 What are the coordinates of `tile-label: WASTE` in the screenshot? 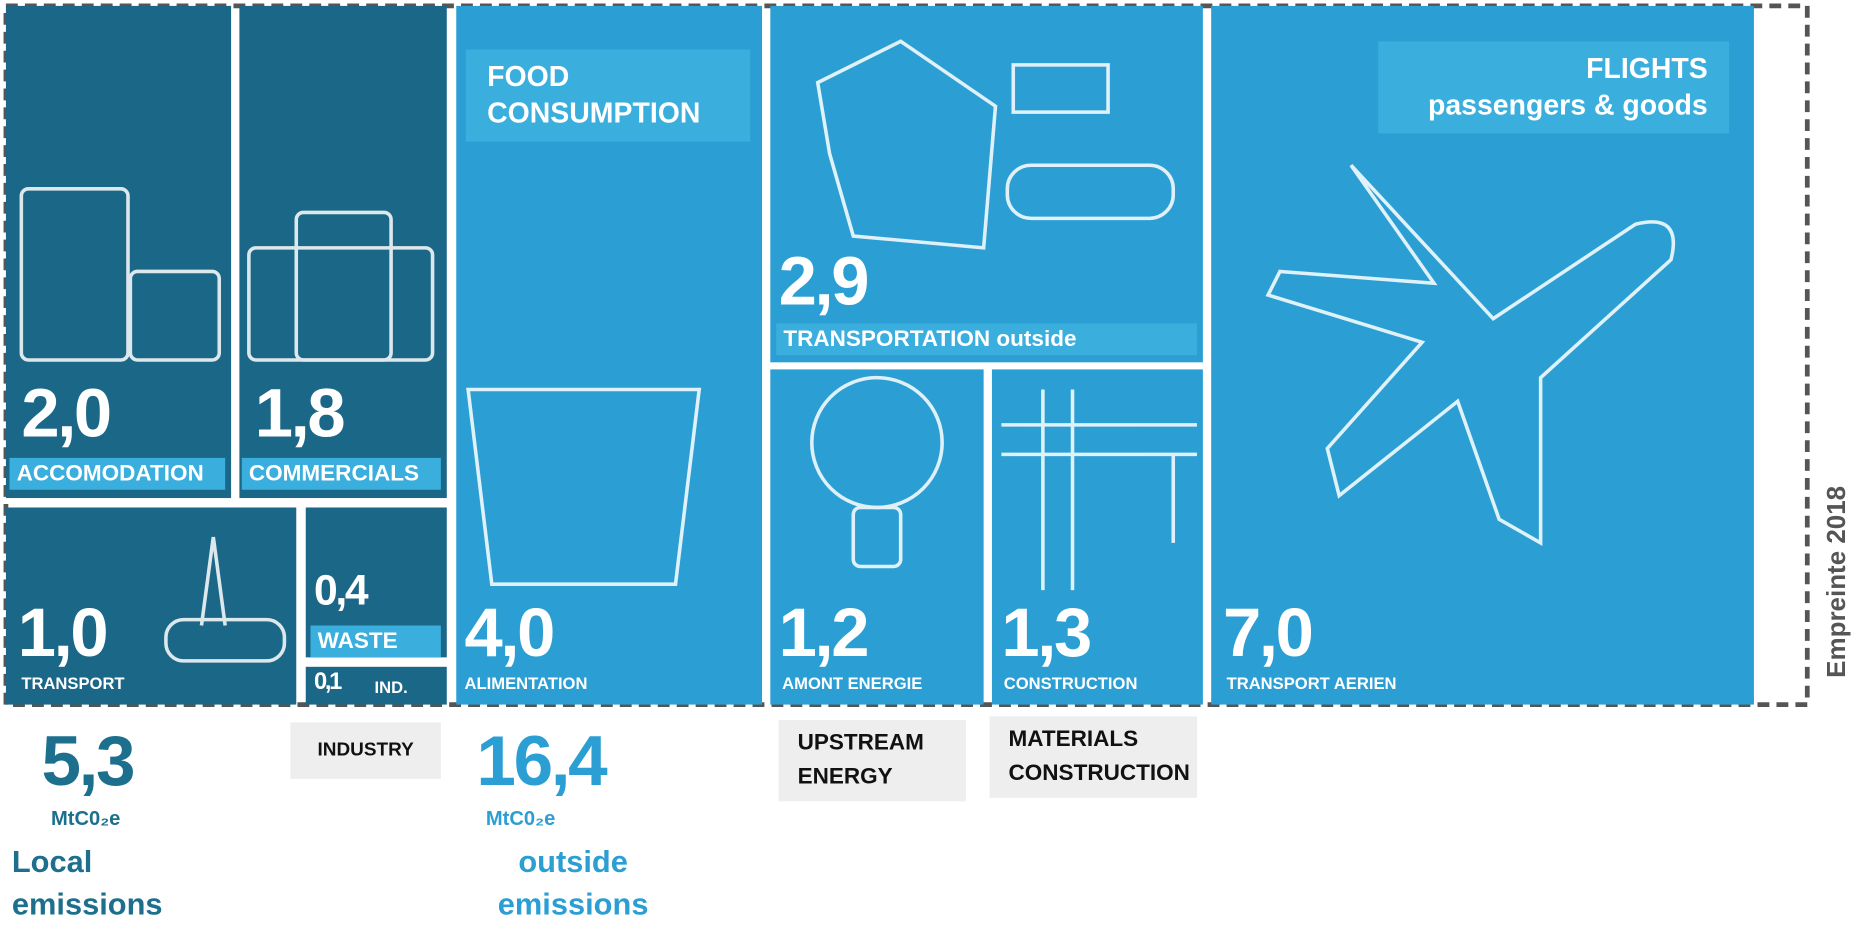 It's located at (375, 641).